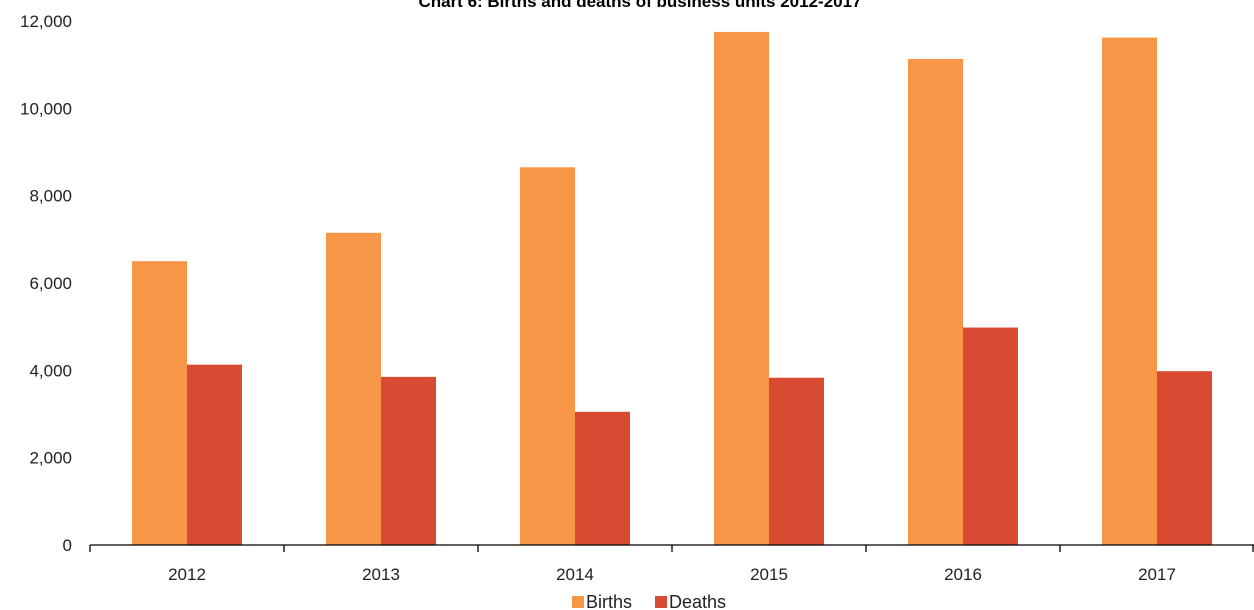  Describe the element at coordinates (159, 403) in the screenshot. I see `bar-births-2012` at that location.